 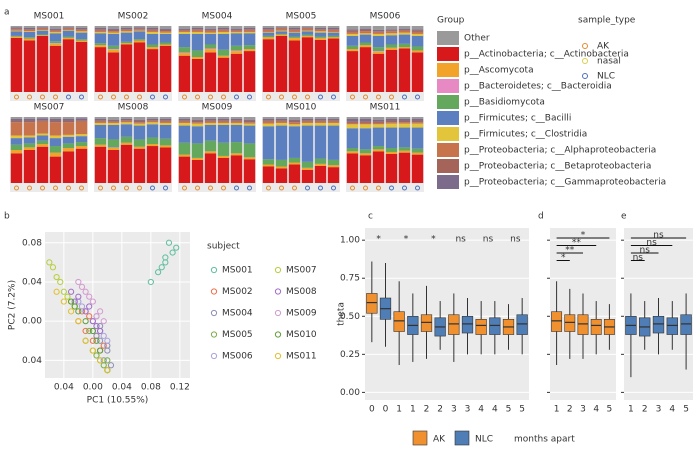 What do you see at coordinates (495, 410) in the screenshot?
I see `x-tick-label: 4` at bounding box center [495, 410].